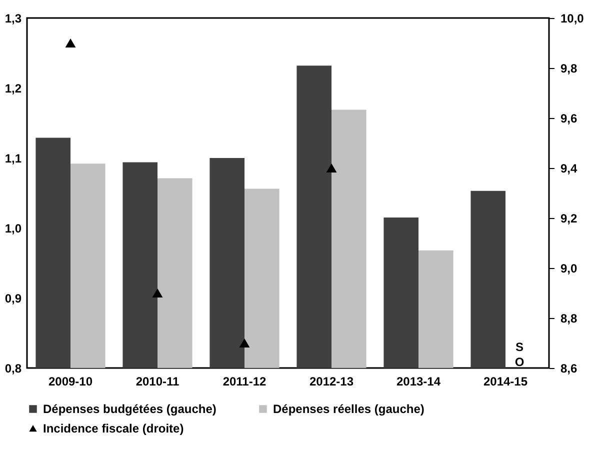  Describe the element at coordinates (569, 119) in the screenshot. I see `y2-tick-label: 9,6` at that location.